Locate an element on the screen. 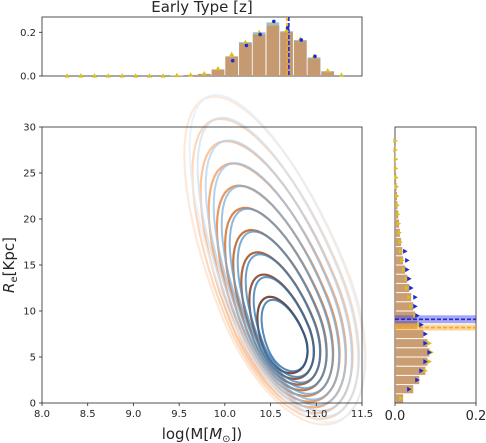  y-tick-label: 5 is located at coordinates (33, 358).